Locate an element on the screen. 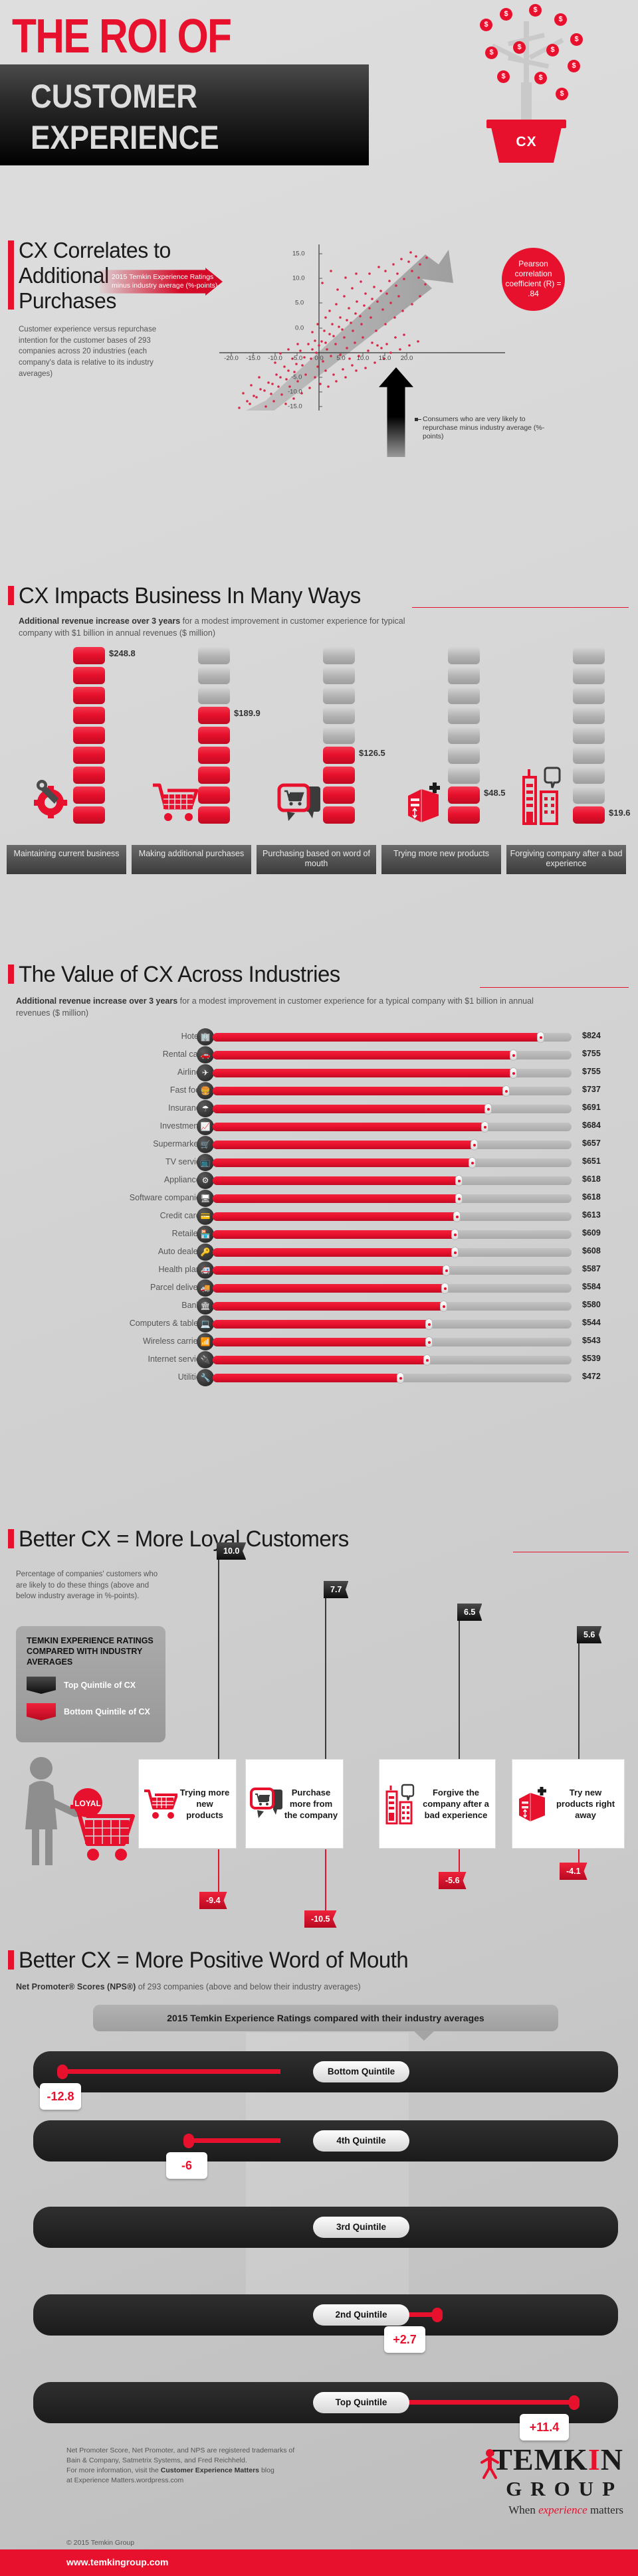 The image size is (638, 2576). section1-heading: CX Correlates to Additional Purchases is located at coordinates (97, 276).